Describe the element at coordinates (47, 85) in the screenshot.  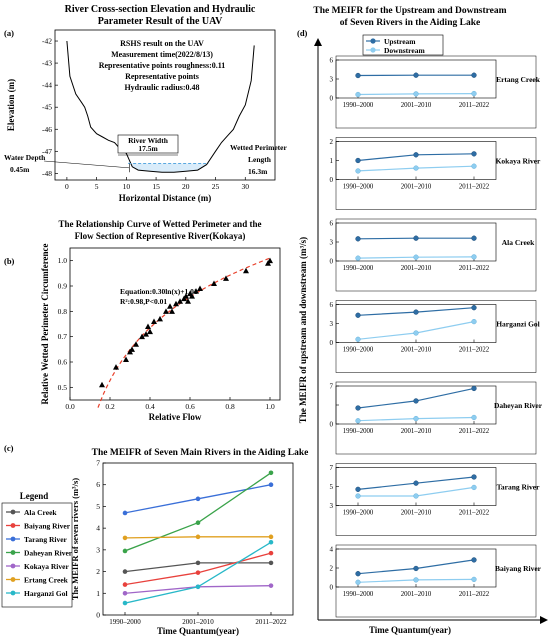
I see `a-y-tick-label: -44` at that location.